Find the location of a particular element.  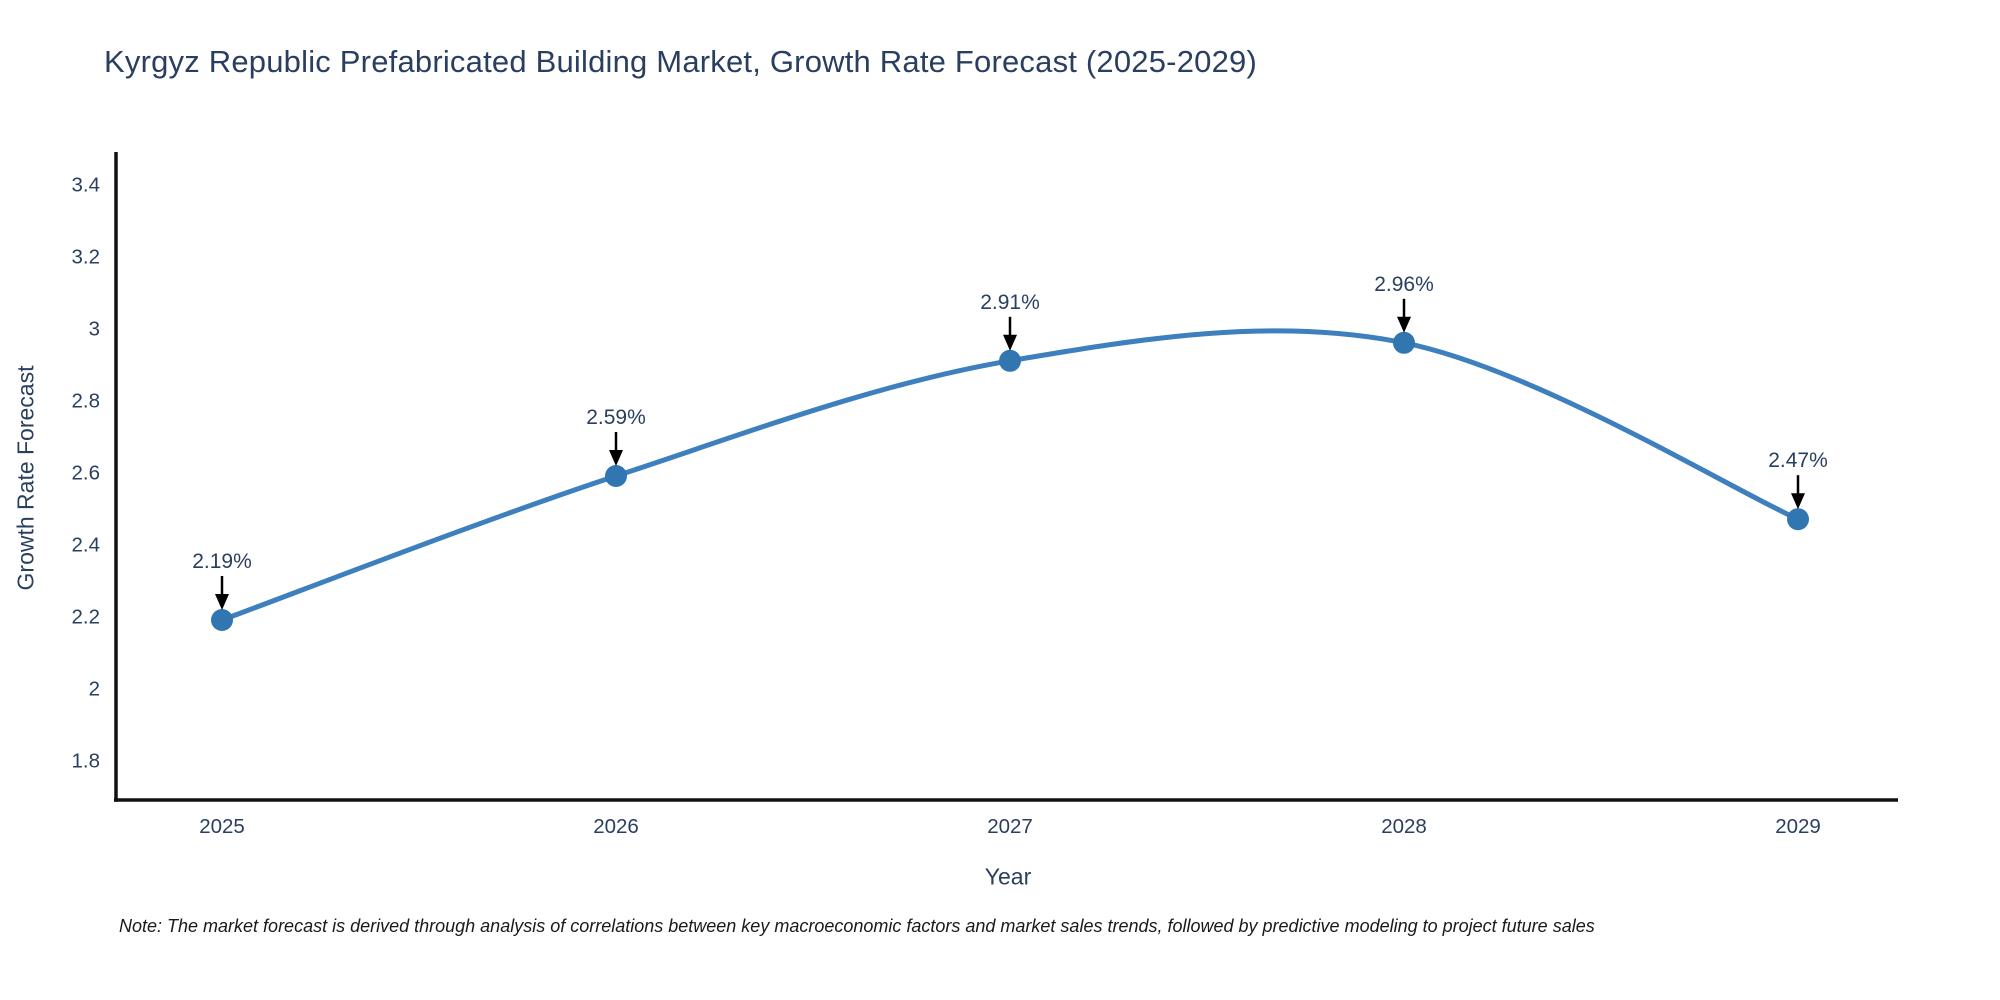

x-axis-title: Year is located at coordinates (1008, 876).